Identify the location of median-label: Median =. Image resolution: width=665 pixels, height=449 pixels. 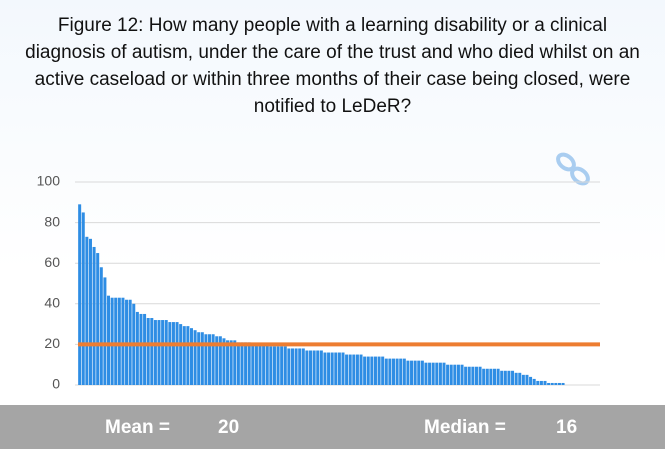
(465, 427).